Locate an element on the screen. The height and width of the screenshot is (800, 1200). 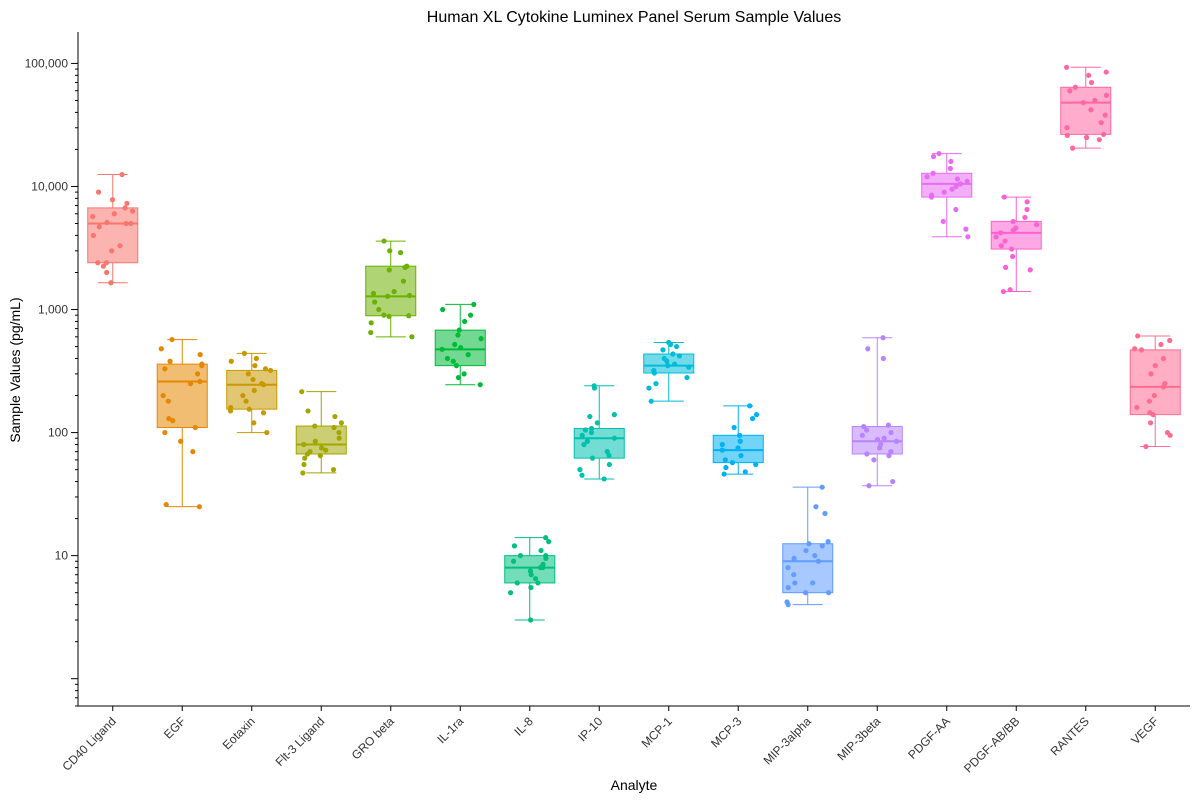
x-tick-label: Eotaxin is located at coordinates (239, 733).